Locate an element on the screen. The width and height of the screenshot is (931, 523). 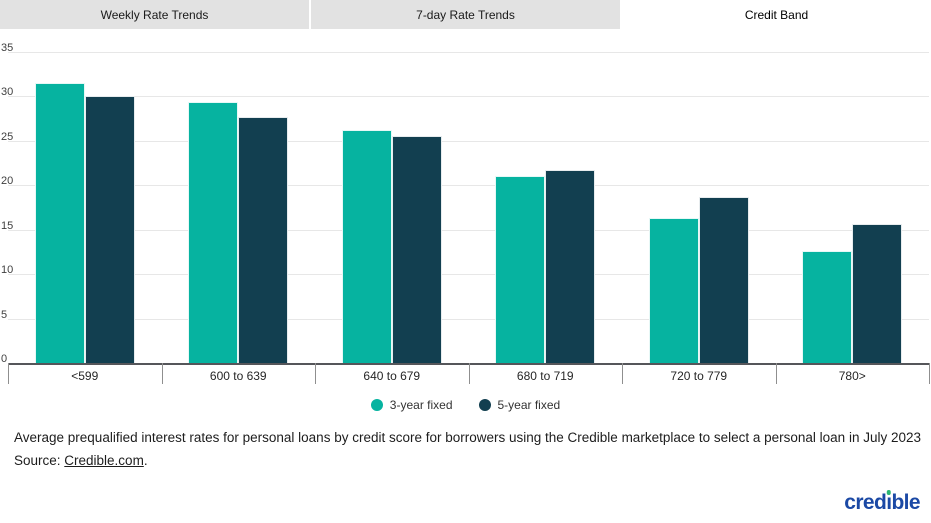
logo-i-dot-icon is located at coordinates (889, 492).